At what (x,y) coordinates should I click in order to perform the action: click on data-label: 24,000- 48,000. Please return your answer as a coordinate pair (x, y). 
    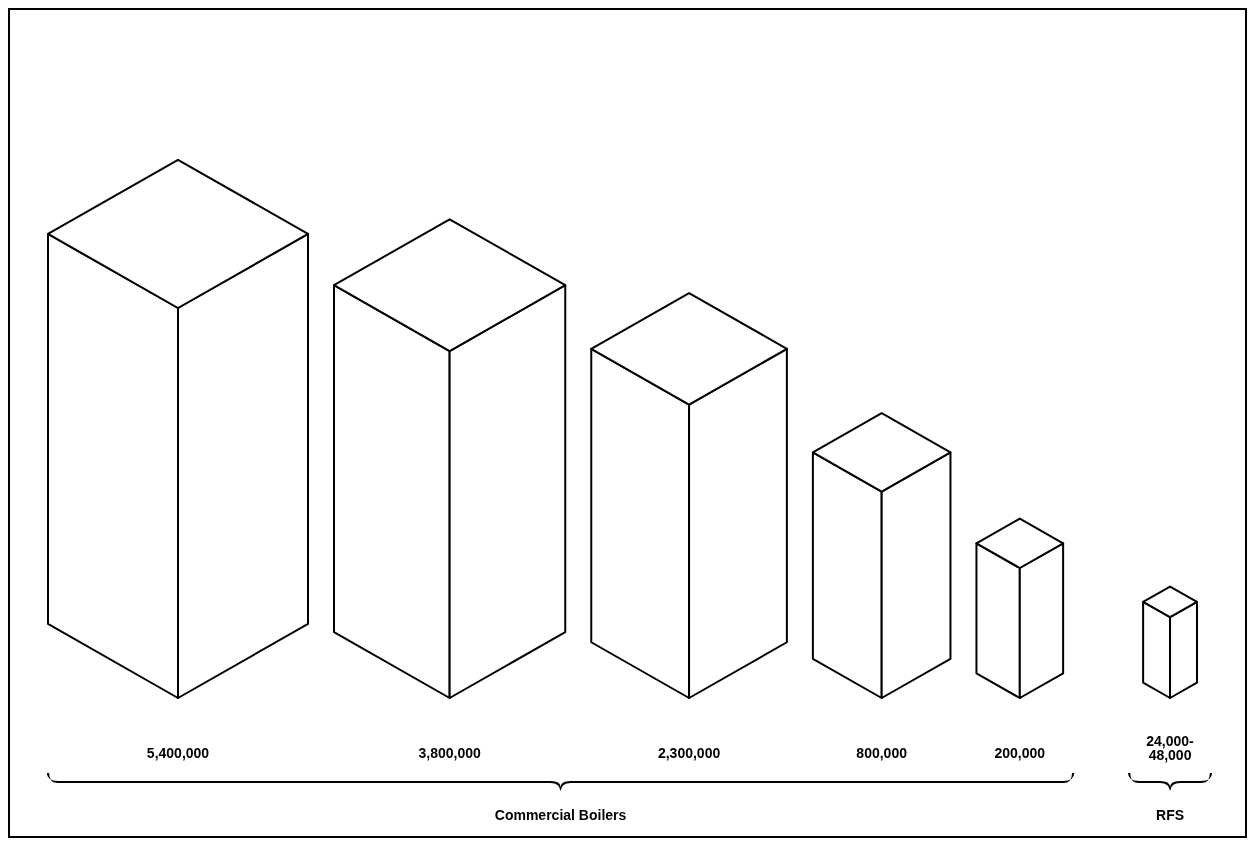
    Looking at the image, I should click on (1170, 748).